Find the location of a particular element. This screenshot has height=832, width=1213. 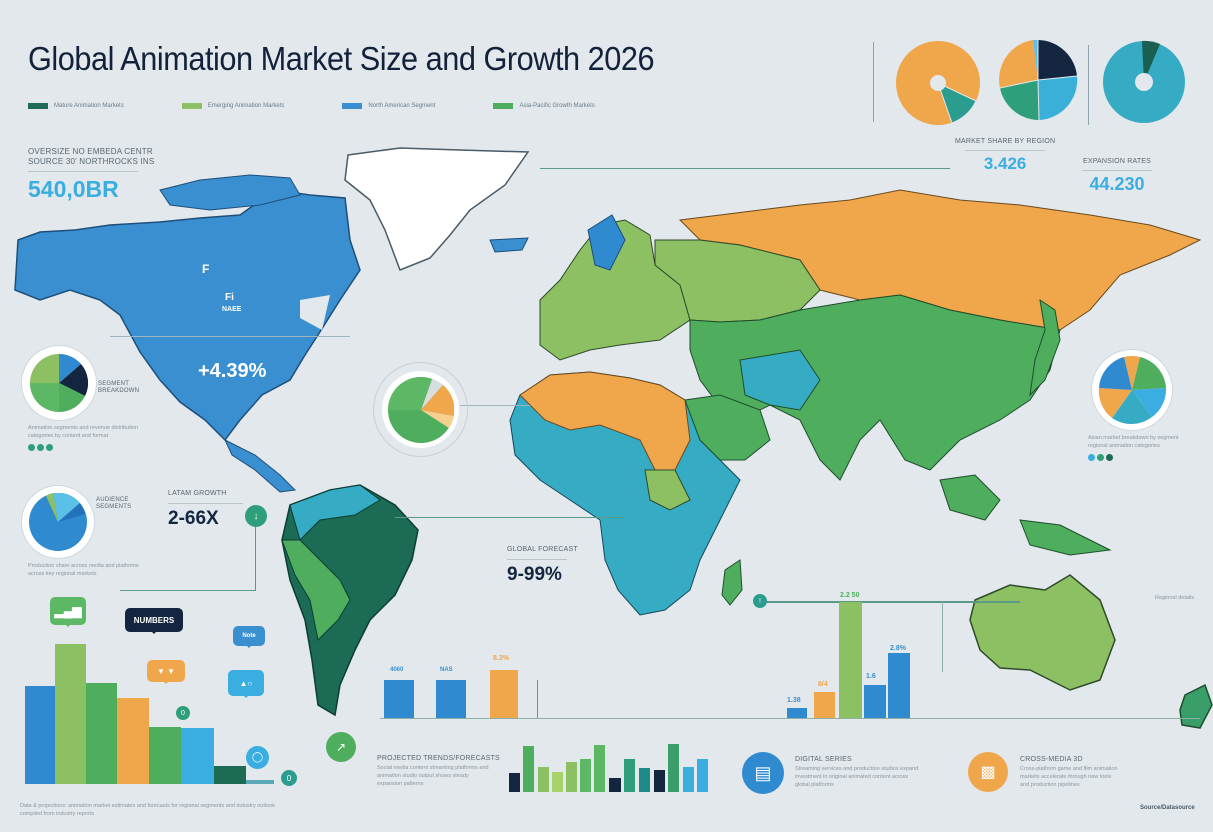

block-title: PROJECTED TRENDS/FORECASTS is located at coordinates (438, 758).